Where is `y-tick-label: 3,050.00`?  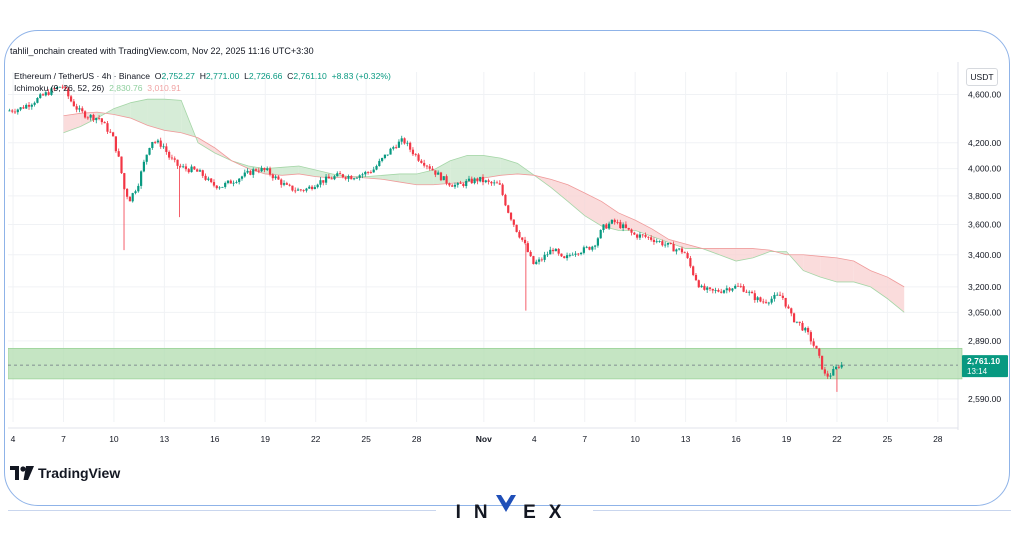 y-tick-label: 3,050.00 is located at coordinates (984, 312).